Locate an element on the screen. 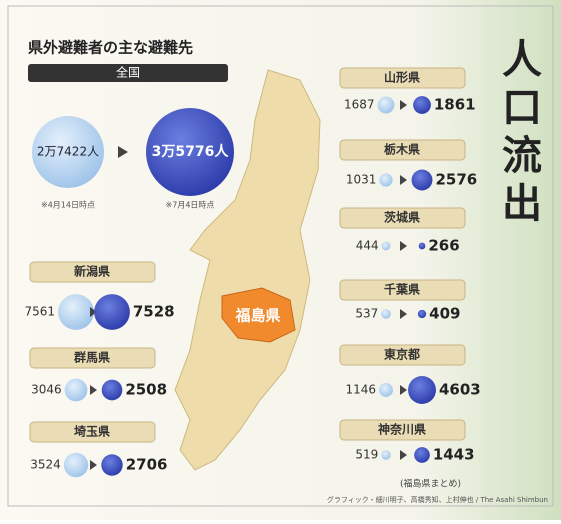 This screenshot has height=524, width=561. after-value: 409 is located at coordinates (444, 314).